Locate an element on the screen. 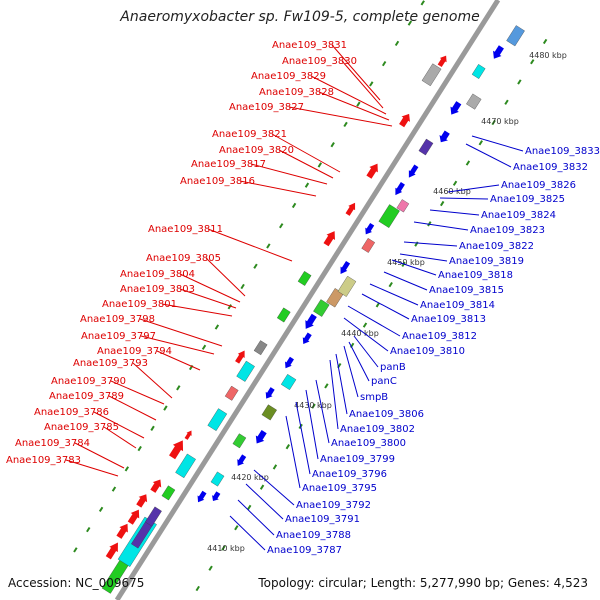 The height and width of the screenshot is (600, 600). forward-gene-label: Anae109_3786 is located at coordinates (71, 412).